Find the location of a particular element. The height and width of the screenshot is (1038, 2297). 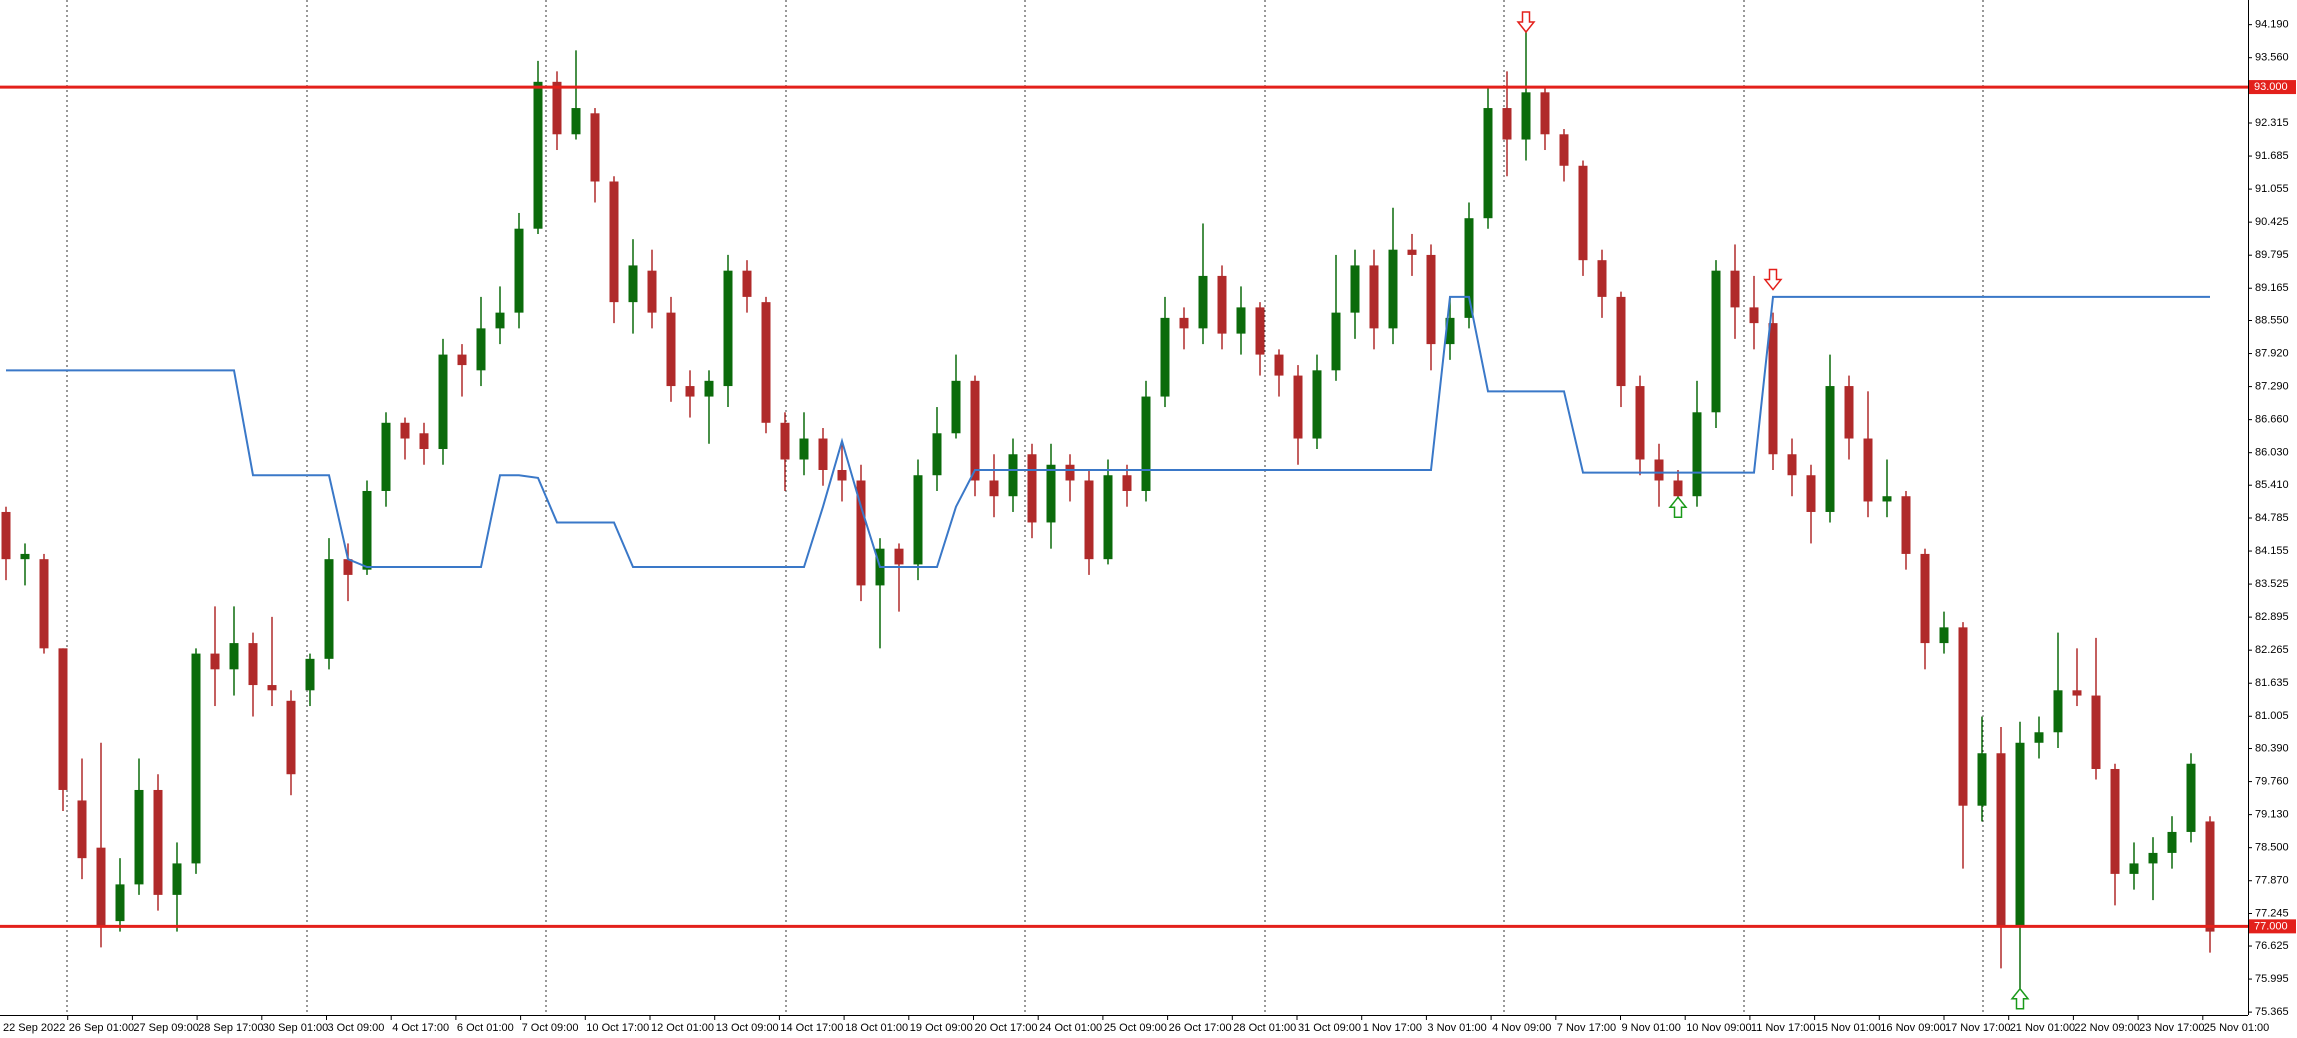

y-tick-label: 86.030 is located at coordinates (2272, 453).